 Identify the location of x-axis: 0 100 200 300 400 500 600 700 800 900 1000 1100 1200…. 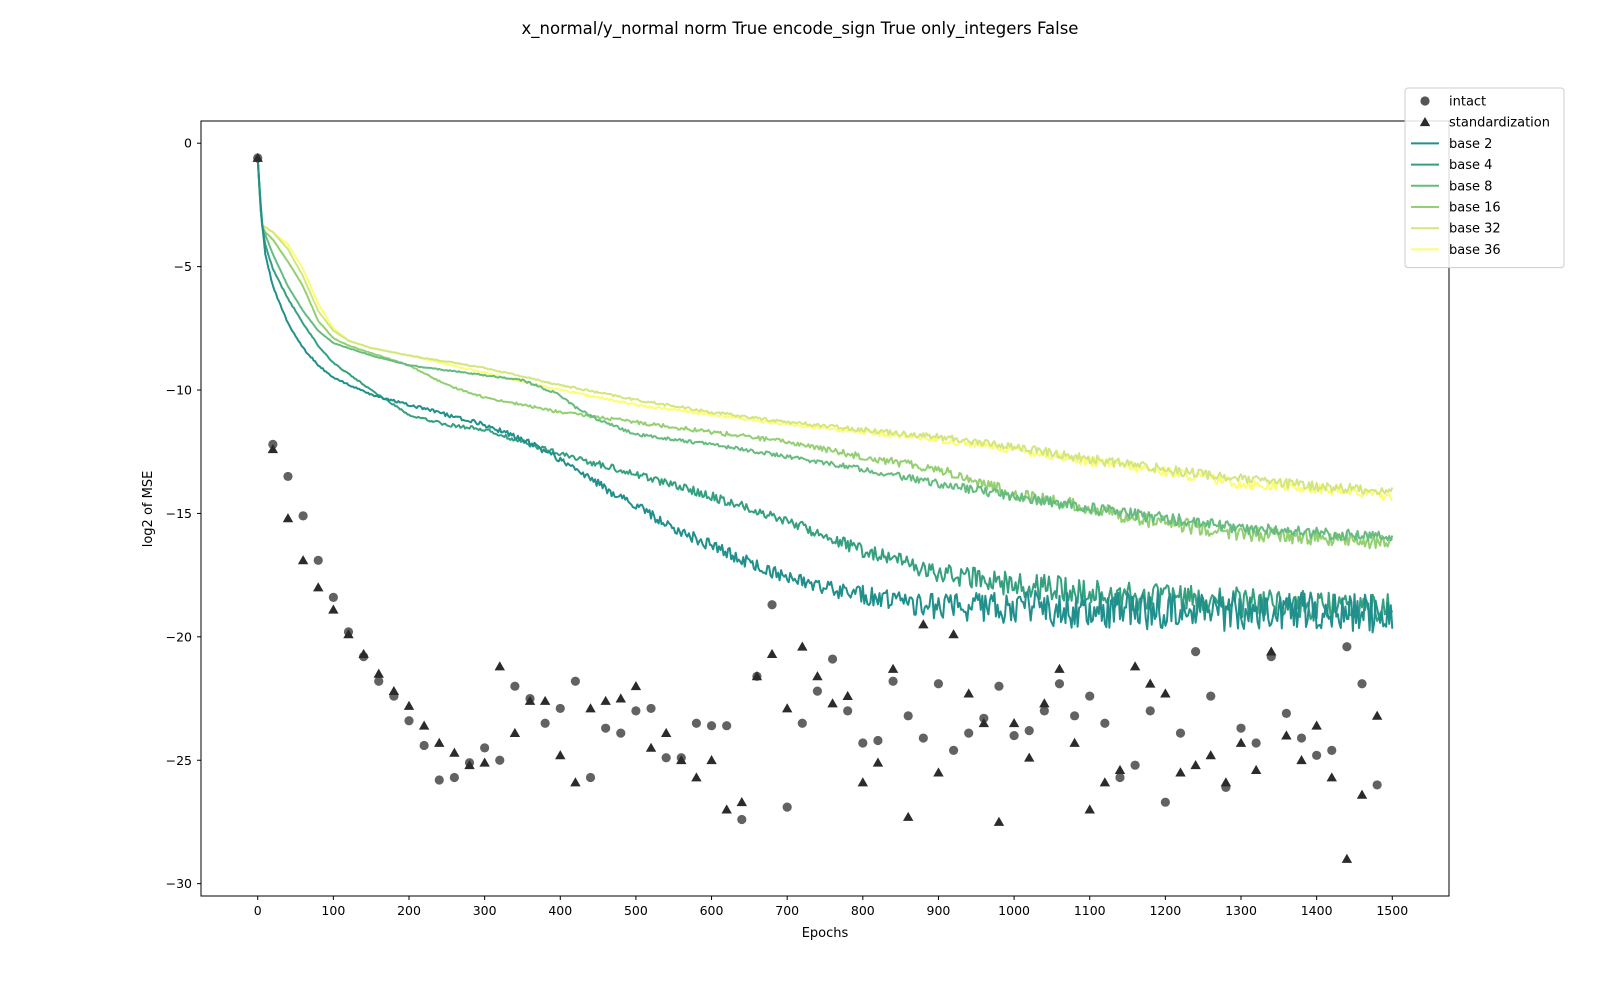
(831, 907).